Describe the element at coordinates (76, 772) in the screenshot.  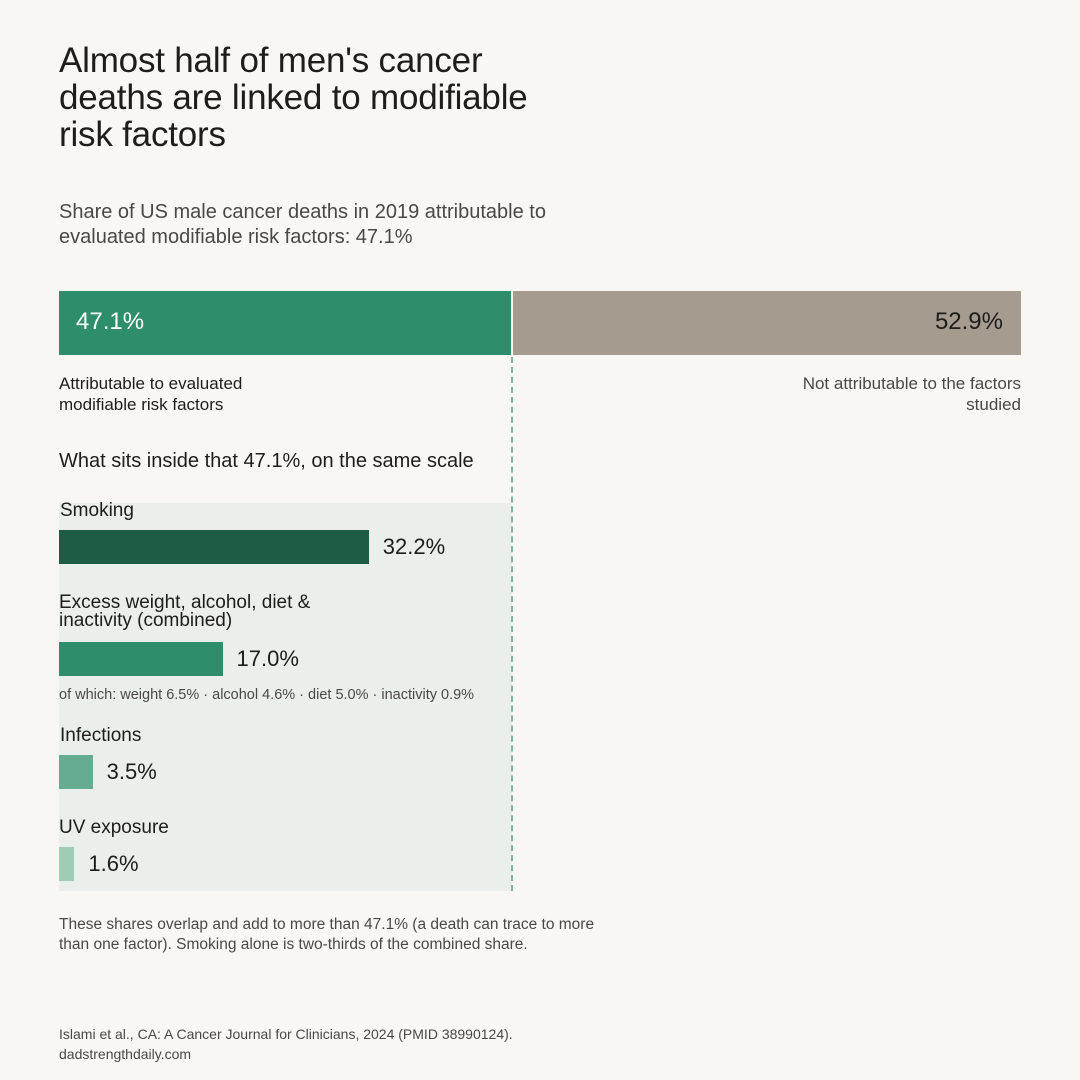
I see `infections-bar` at that location.